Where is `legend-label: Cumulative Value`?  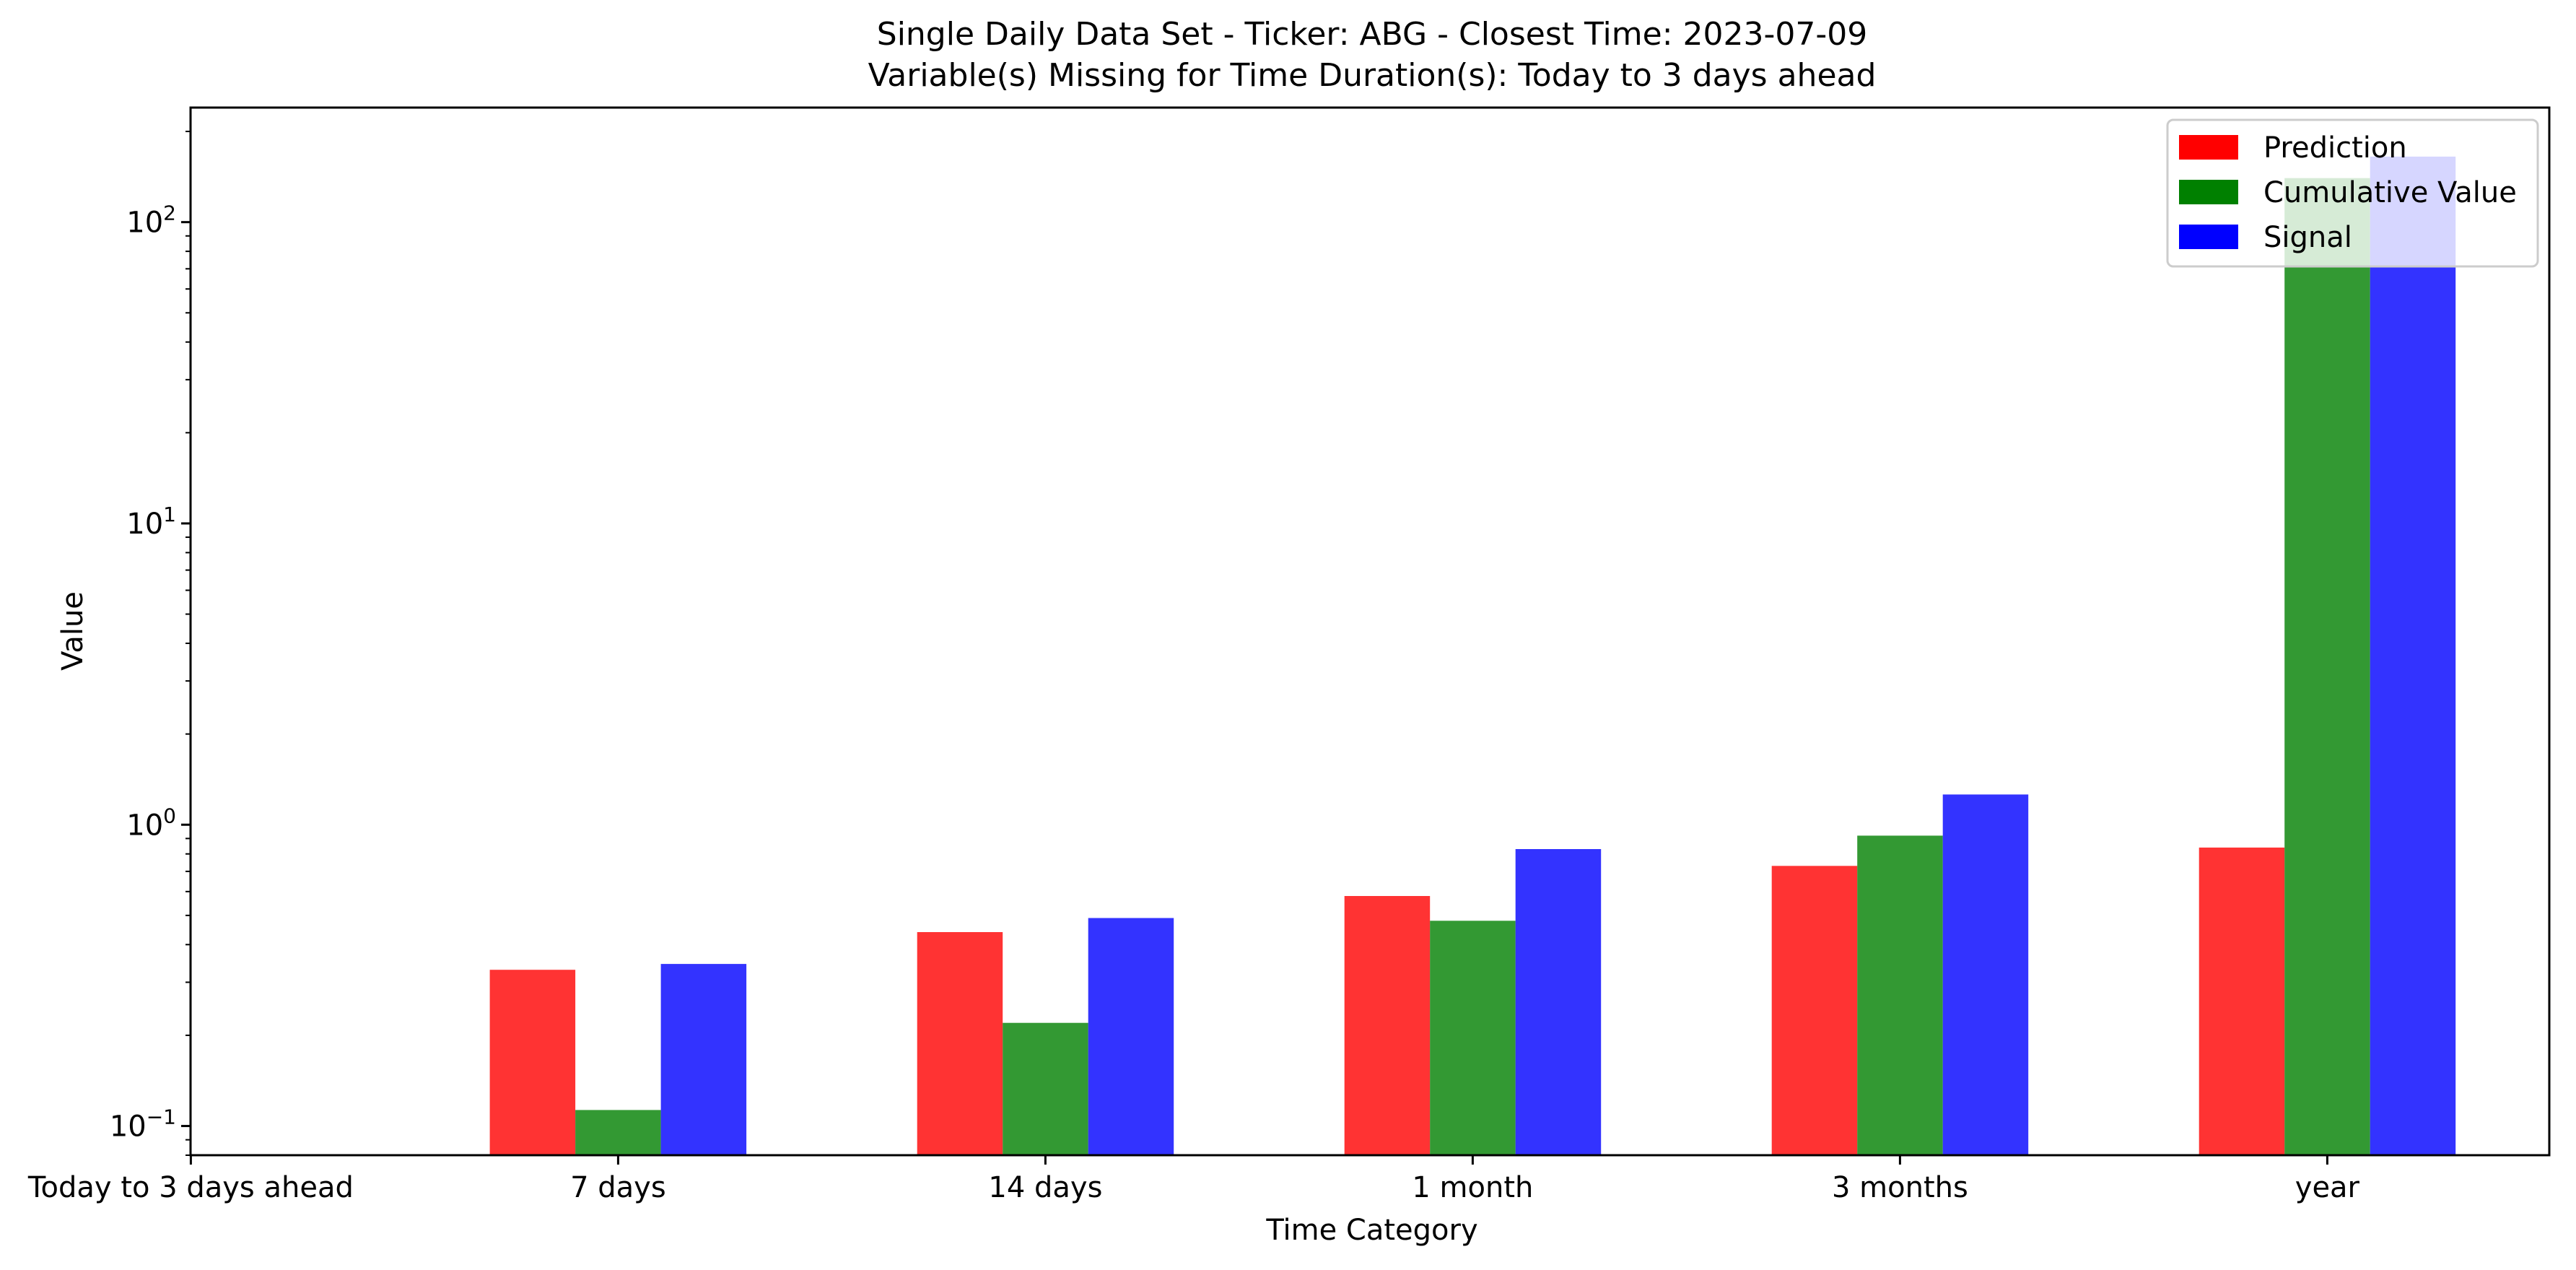 legend-label: Cumulative Value is located at coordinates (2390, 193).